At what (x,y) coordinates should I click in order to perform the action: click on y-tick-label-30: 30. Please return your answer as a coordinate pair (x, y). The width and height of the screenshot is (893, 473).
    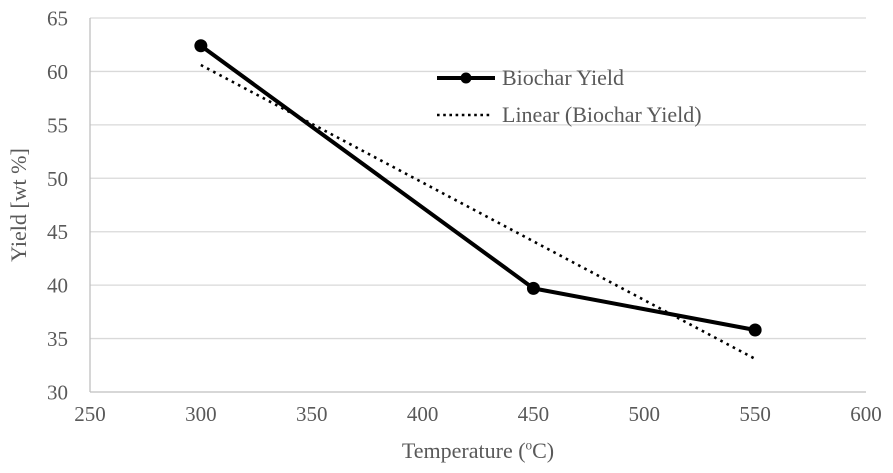
    Looking at the image, I should click on (57, 393).